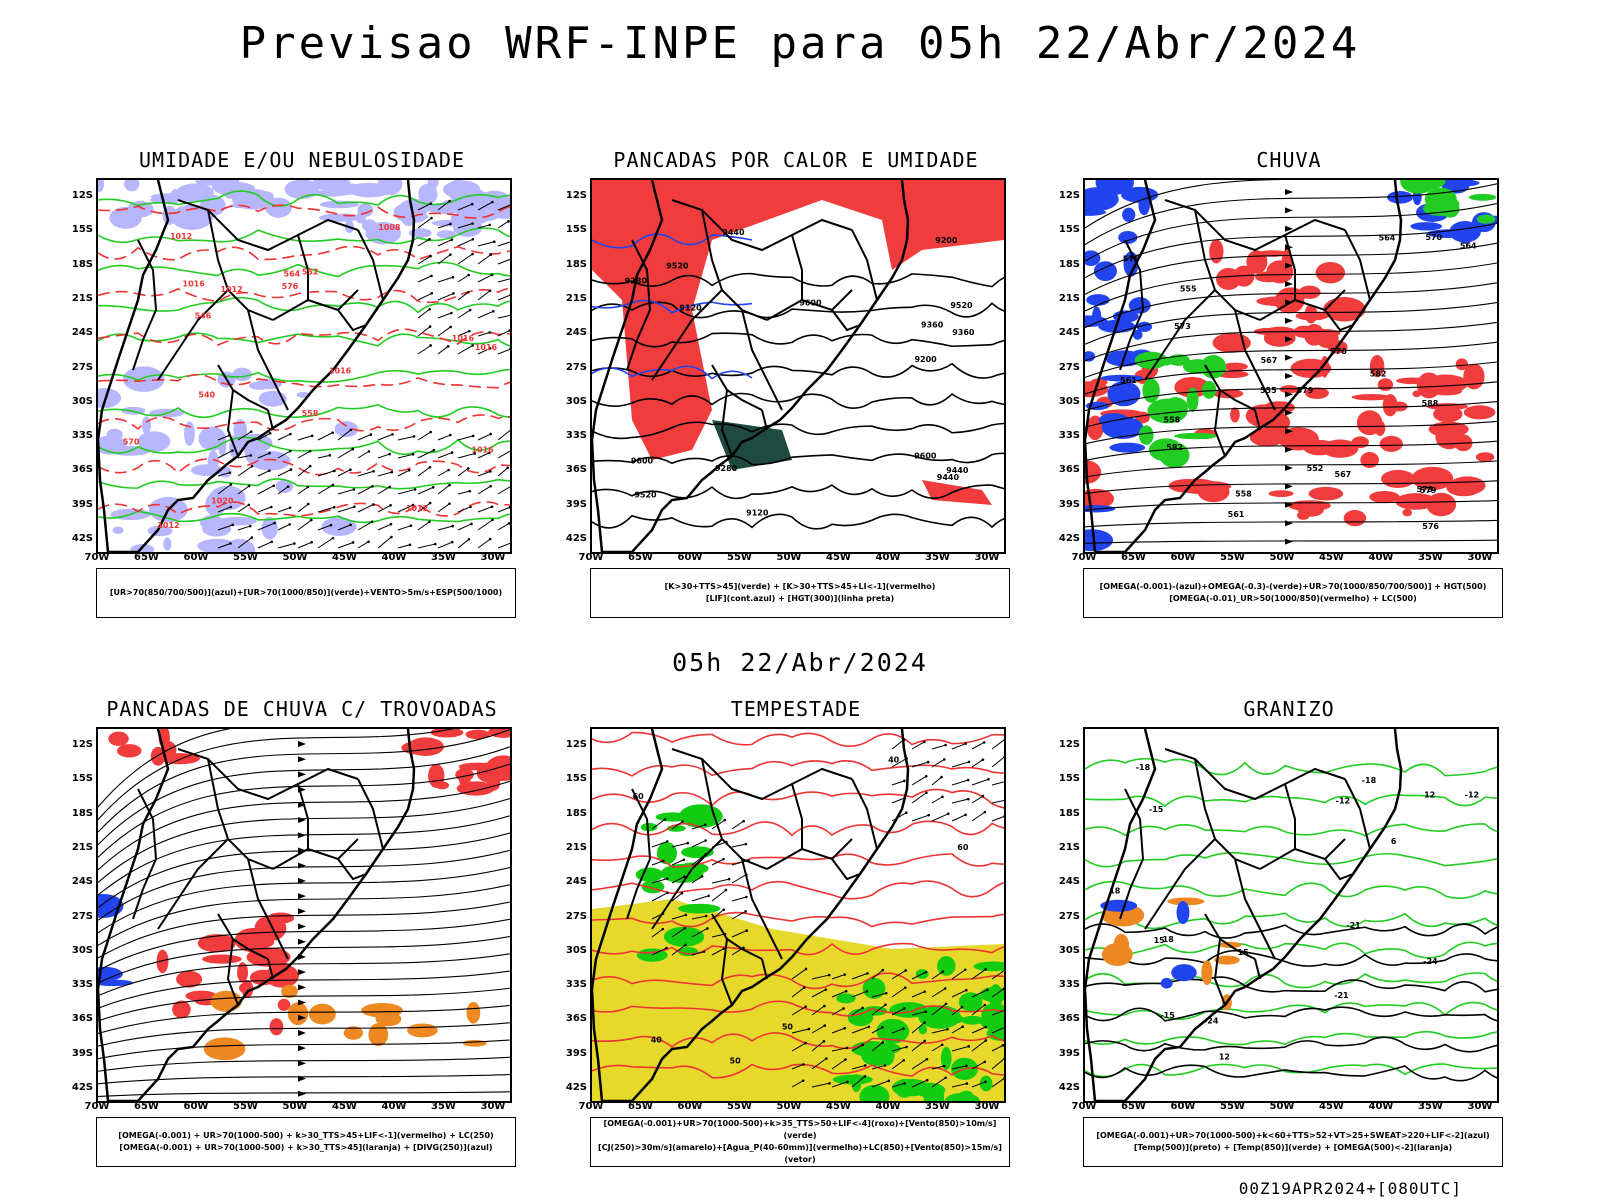 The width and height of the screenshot is (1600, 1200). I want to click on lat-tick-label: 18S, so click(576, 813).